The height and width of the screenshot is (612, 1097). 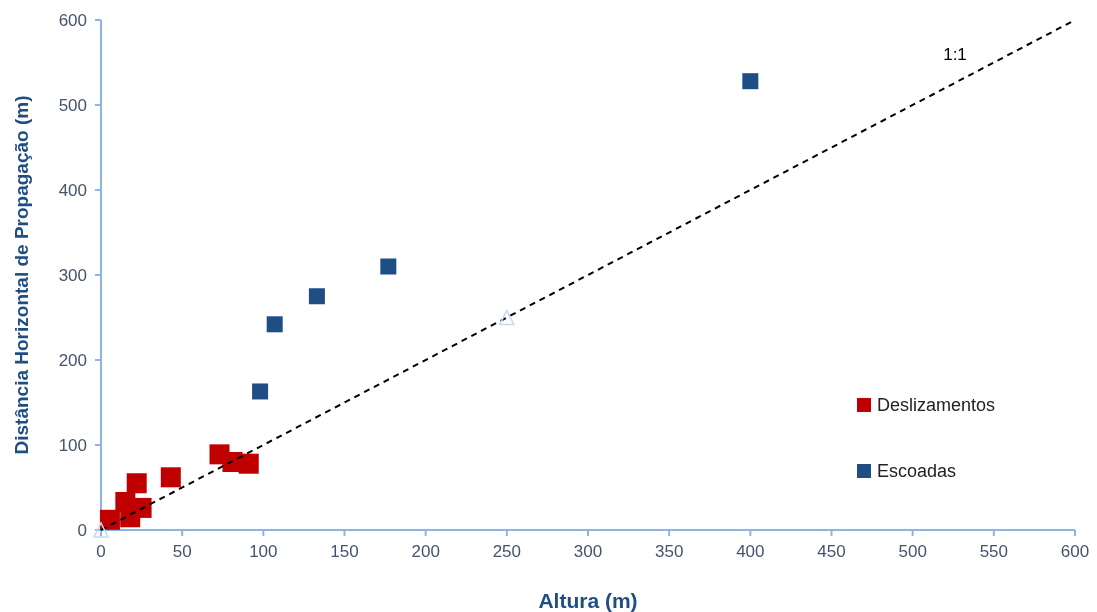 I want to click on x-axis-title: Altura (m), so click(x=588, y=600).